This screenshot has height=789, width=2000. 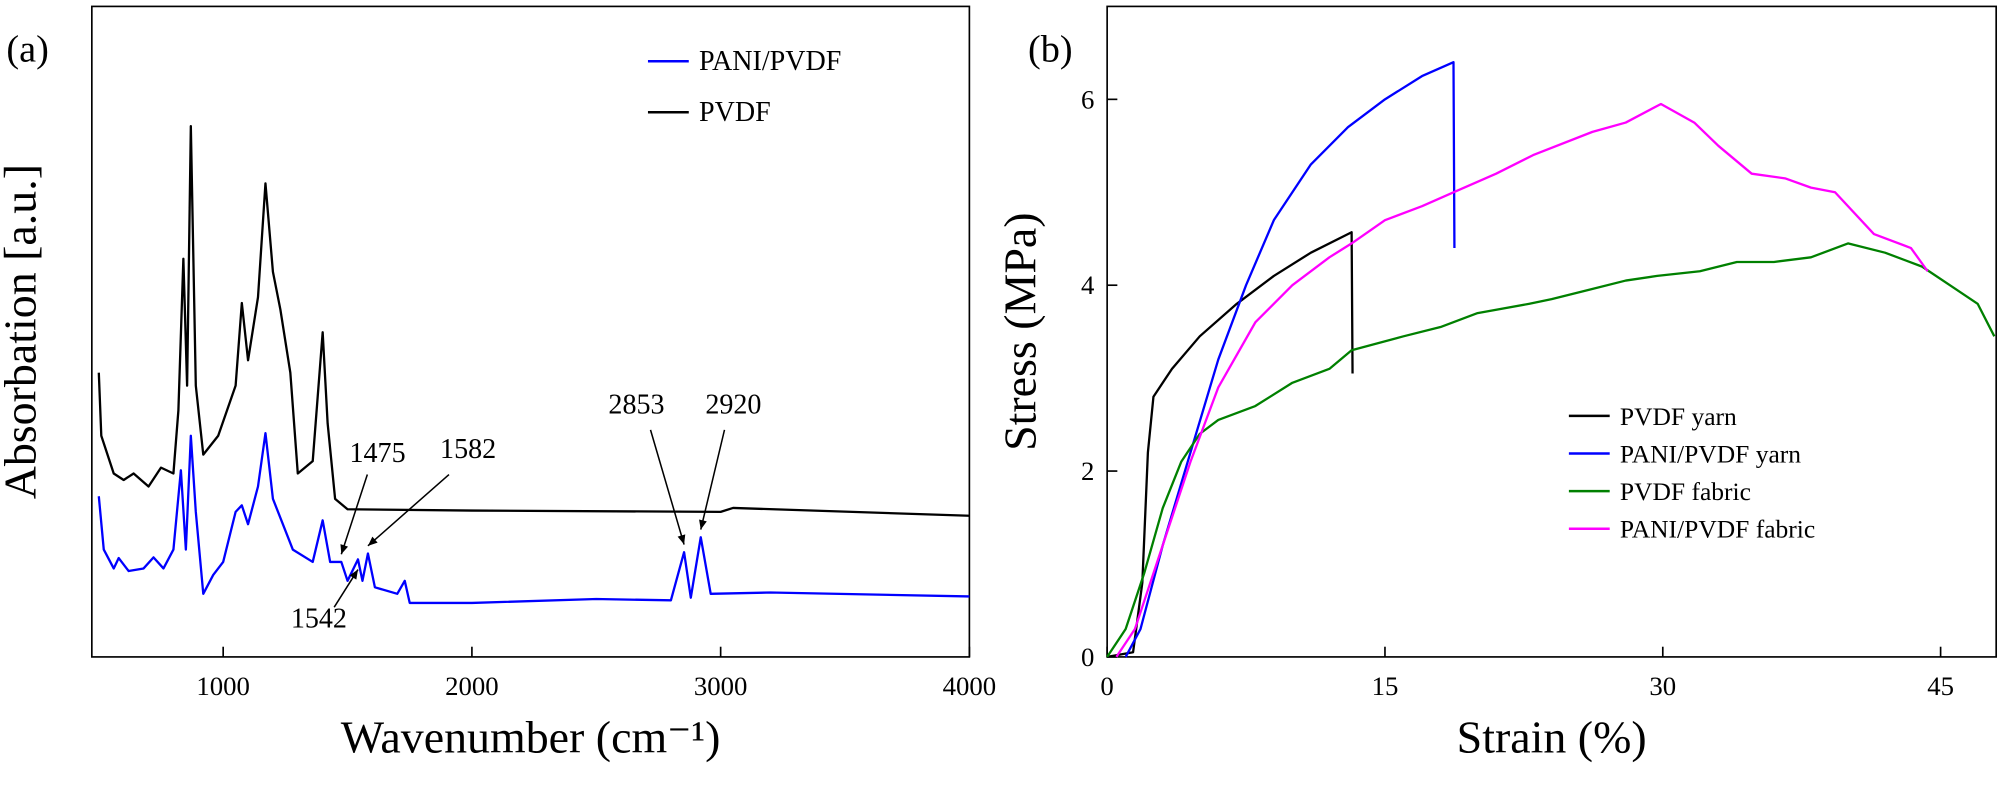 What do you see at coordinates (468, 449) in the screenshot?
I see `peak-label: 1582` at bounding box center [468, 449].